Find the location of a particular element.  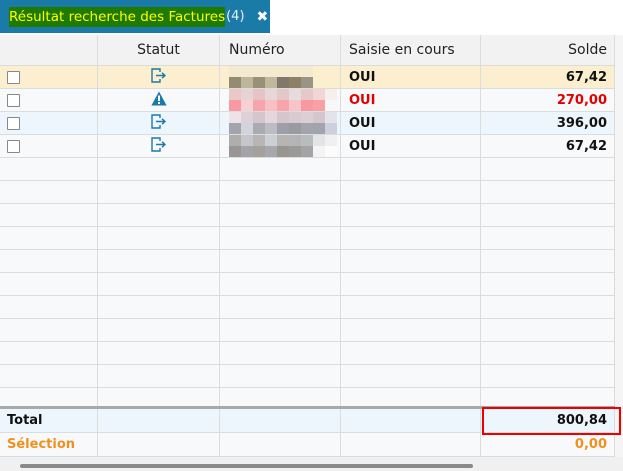

selection-value: 0,00 is located at coordinates (548, 444).